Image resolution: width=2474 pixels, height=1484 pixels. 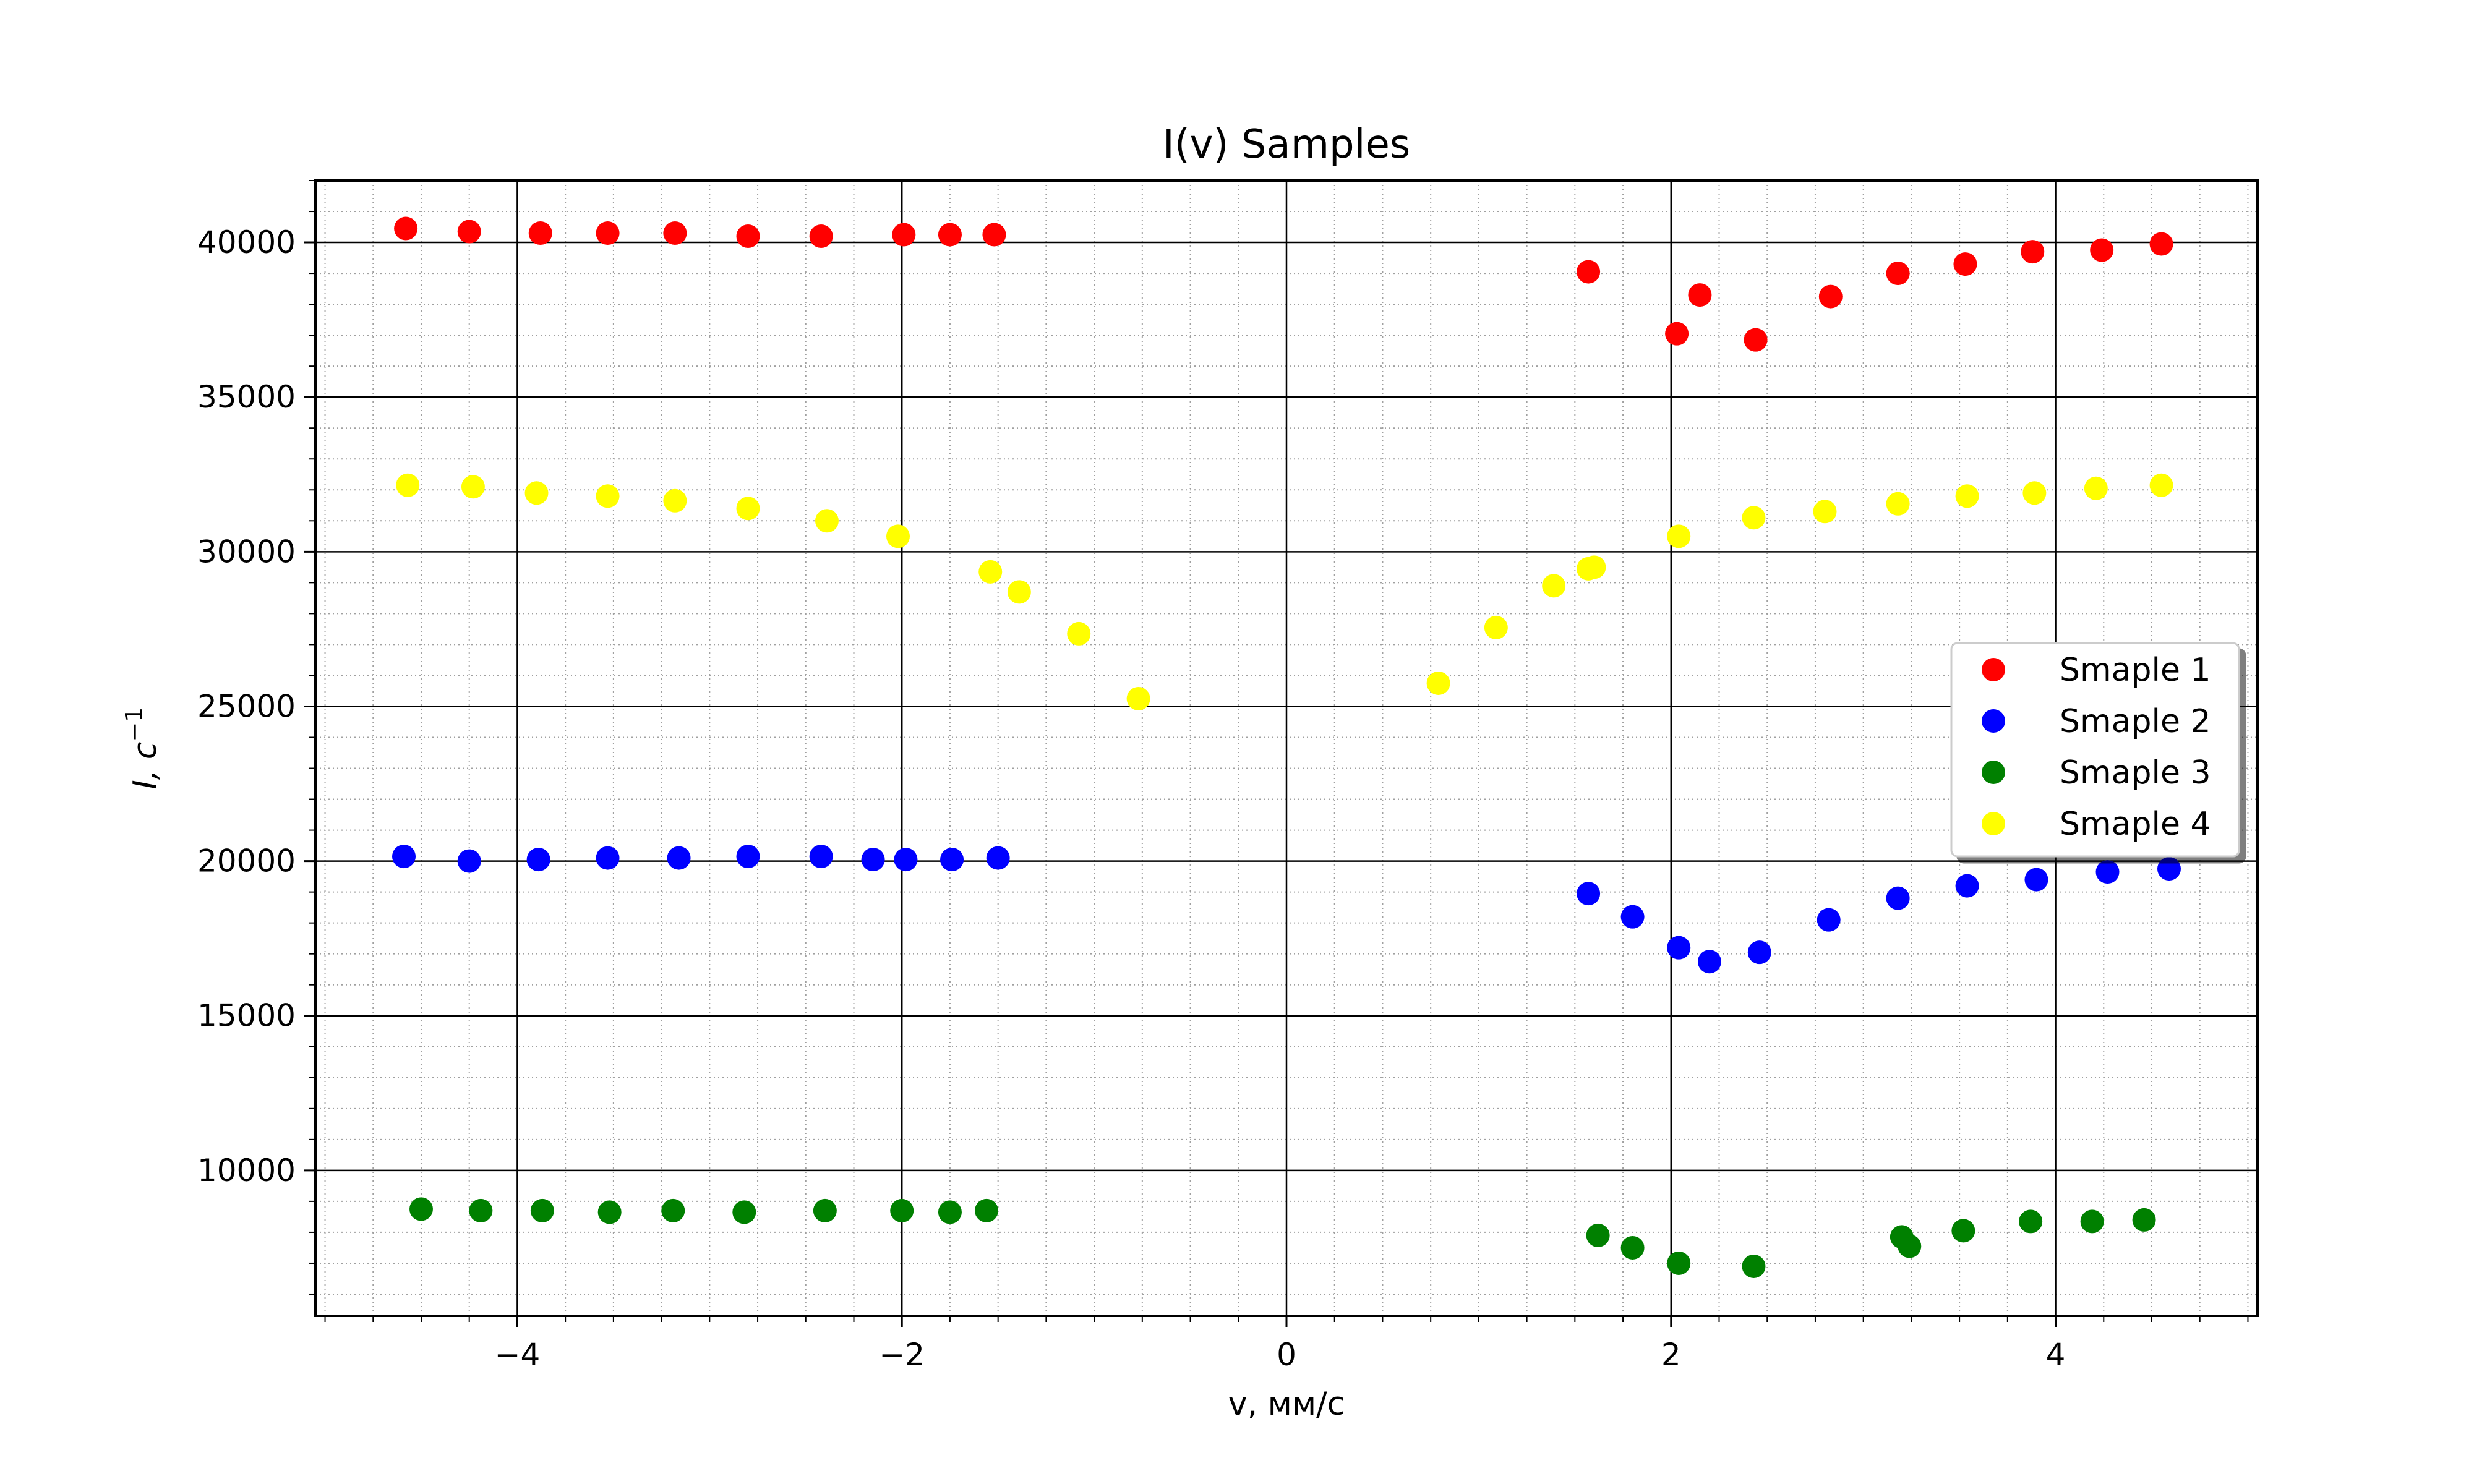 I want to click on legend-label-3: Smaple 3, so click(x=2135, y=772).